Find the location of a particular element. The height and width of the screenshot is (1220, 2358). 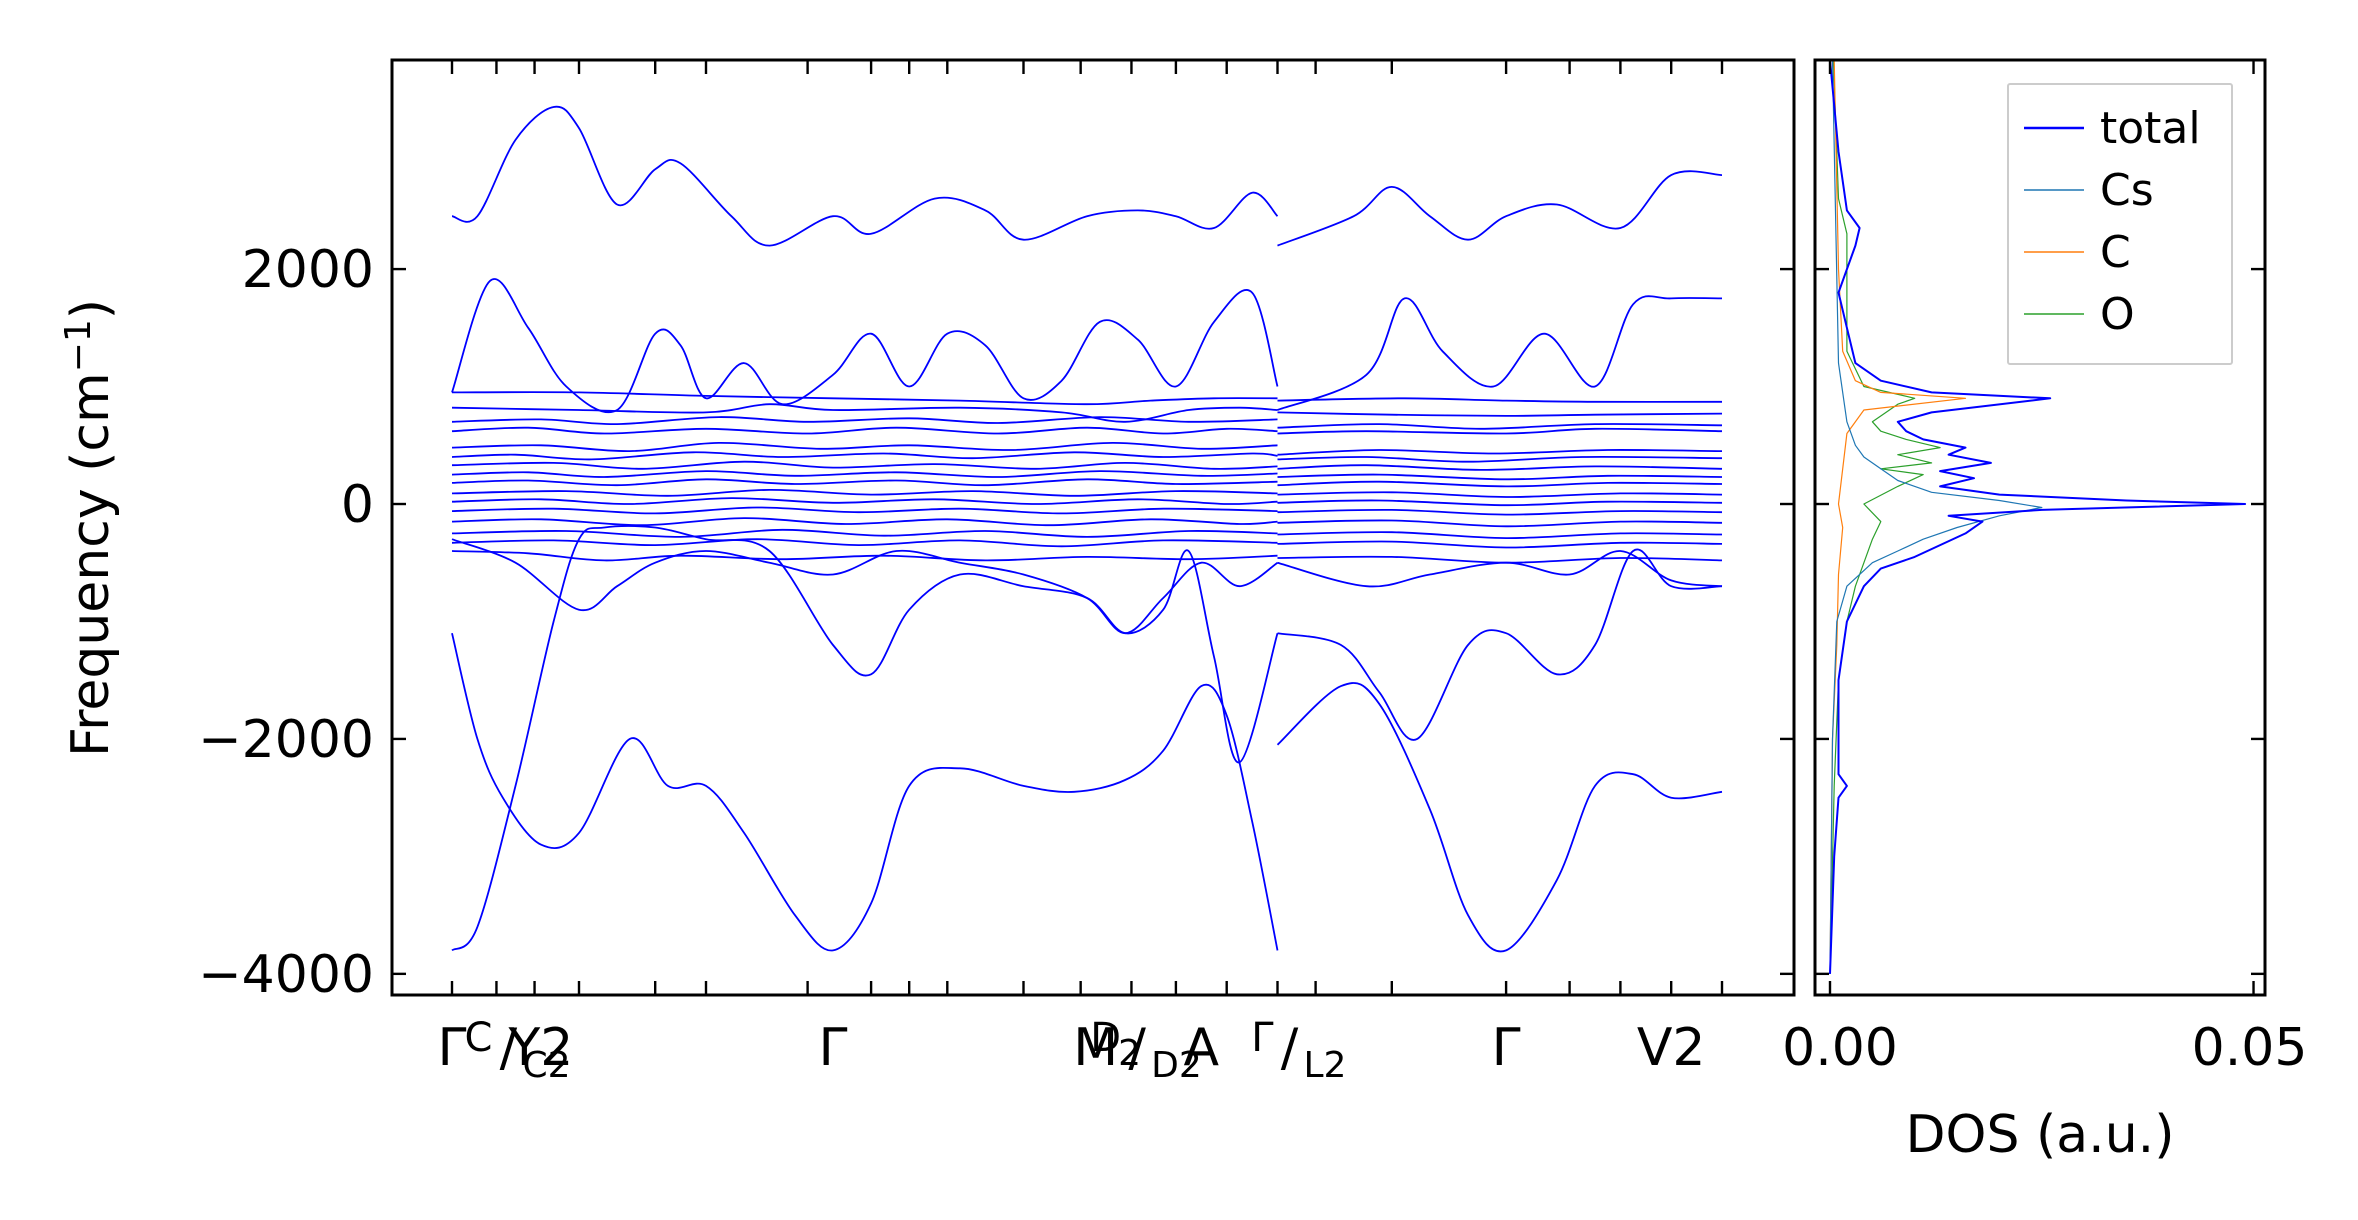

dos-axes-frame is located at coordinates (2040, 527).